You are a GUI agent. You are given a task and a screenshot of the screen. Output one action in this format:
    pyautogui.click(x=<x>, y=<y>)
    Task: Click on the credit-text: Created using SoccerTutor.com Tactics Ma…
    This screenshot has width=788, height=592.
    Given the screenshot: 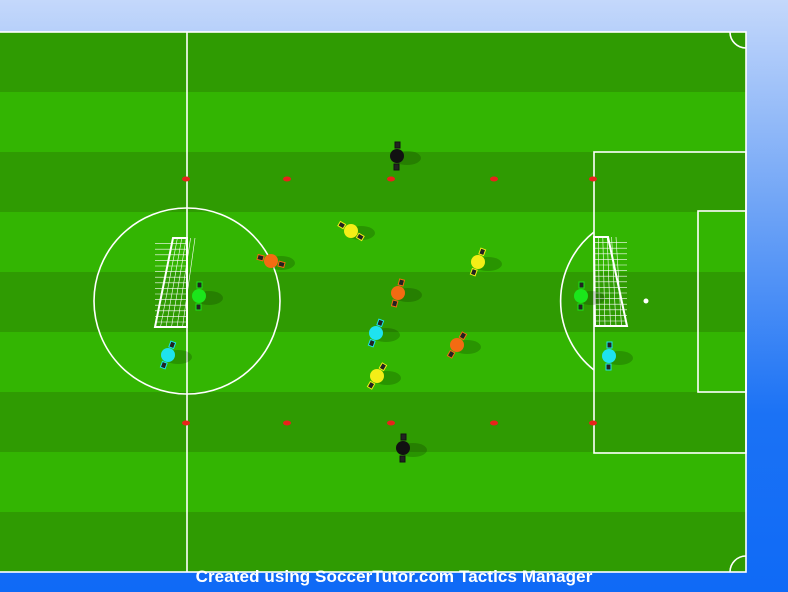 What is the action you would take?
    pyautogui.click(x=394, y=576)
    